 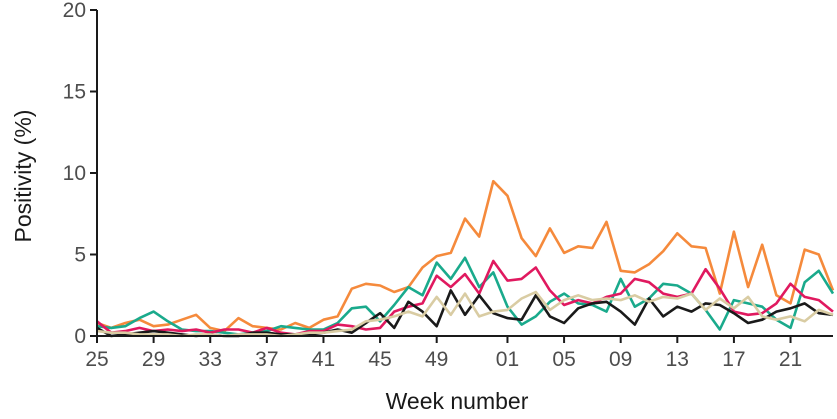 What do you see at coordinates (436, 359) in the screenshot?
I see `x-tick-label: 49` at bounding box center [436, 359].